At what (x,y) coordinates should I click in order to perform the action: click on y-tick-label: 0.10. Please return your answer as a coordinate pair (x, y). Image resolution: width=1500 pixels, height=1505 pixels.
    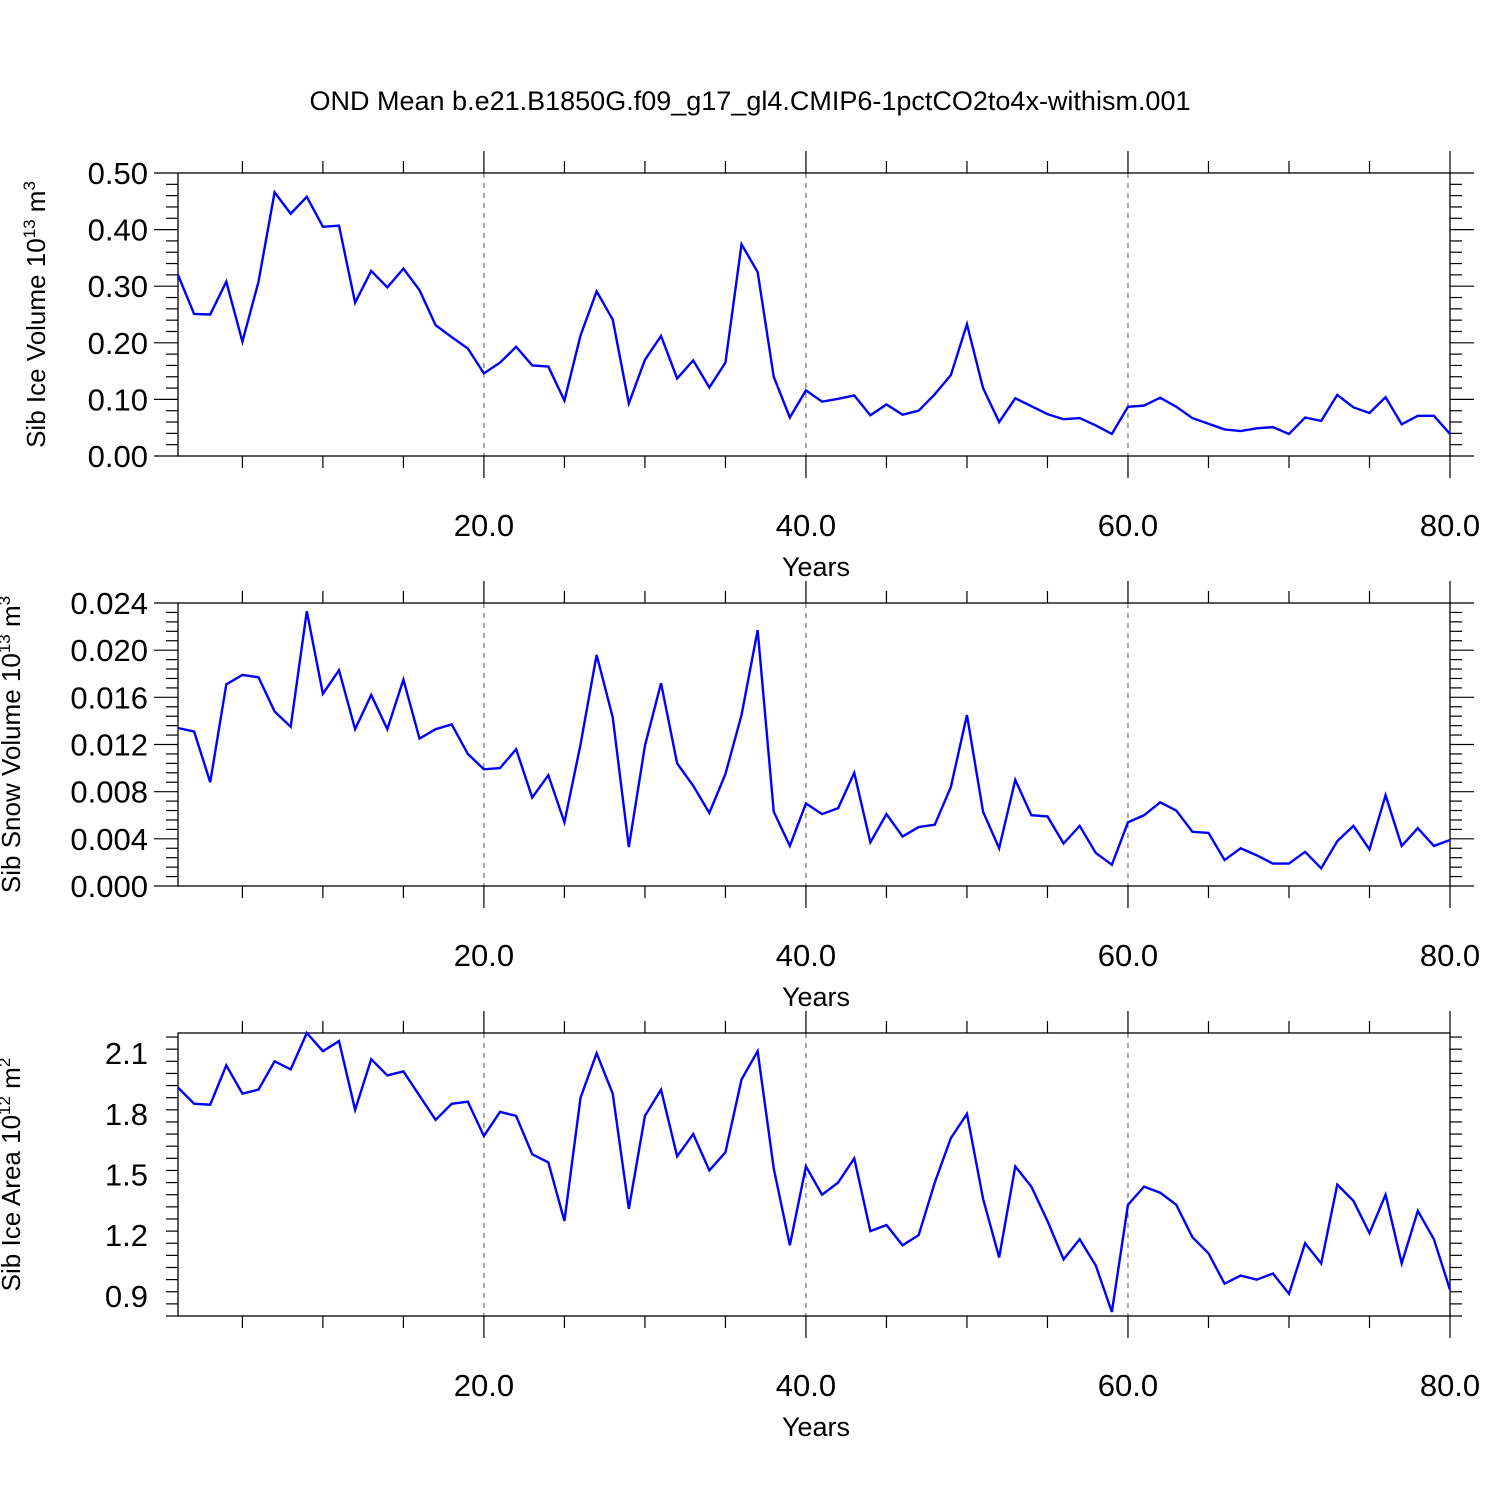
    Looking at the image, I should click on (118, 399).